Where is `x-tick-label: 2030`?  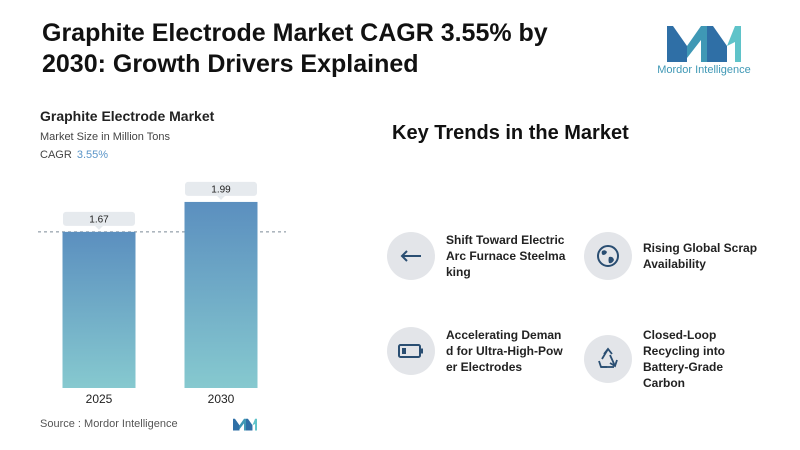 x-tick-label: 2030 is located at coordinates (221, 399).